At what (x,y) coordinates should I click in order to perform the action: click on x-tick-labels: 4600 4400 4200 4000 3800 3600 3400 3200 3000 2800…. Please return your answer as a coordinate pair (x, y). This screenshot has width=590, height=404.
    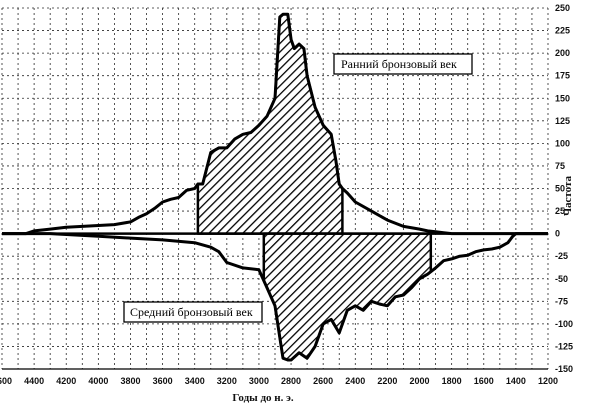
    Looking at the image, I should click on (279, 381).